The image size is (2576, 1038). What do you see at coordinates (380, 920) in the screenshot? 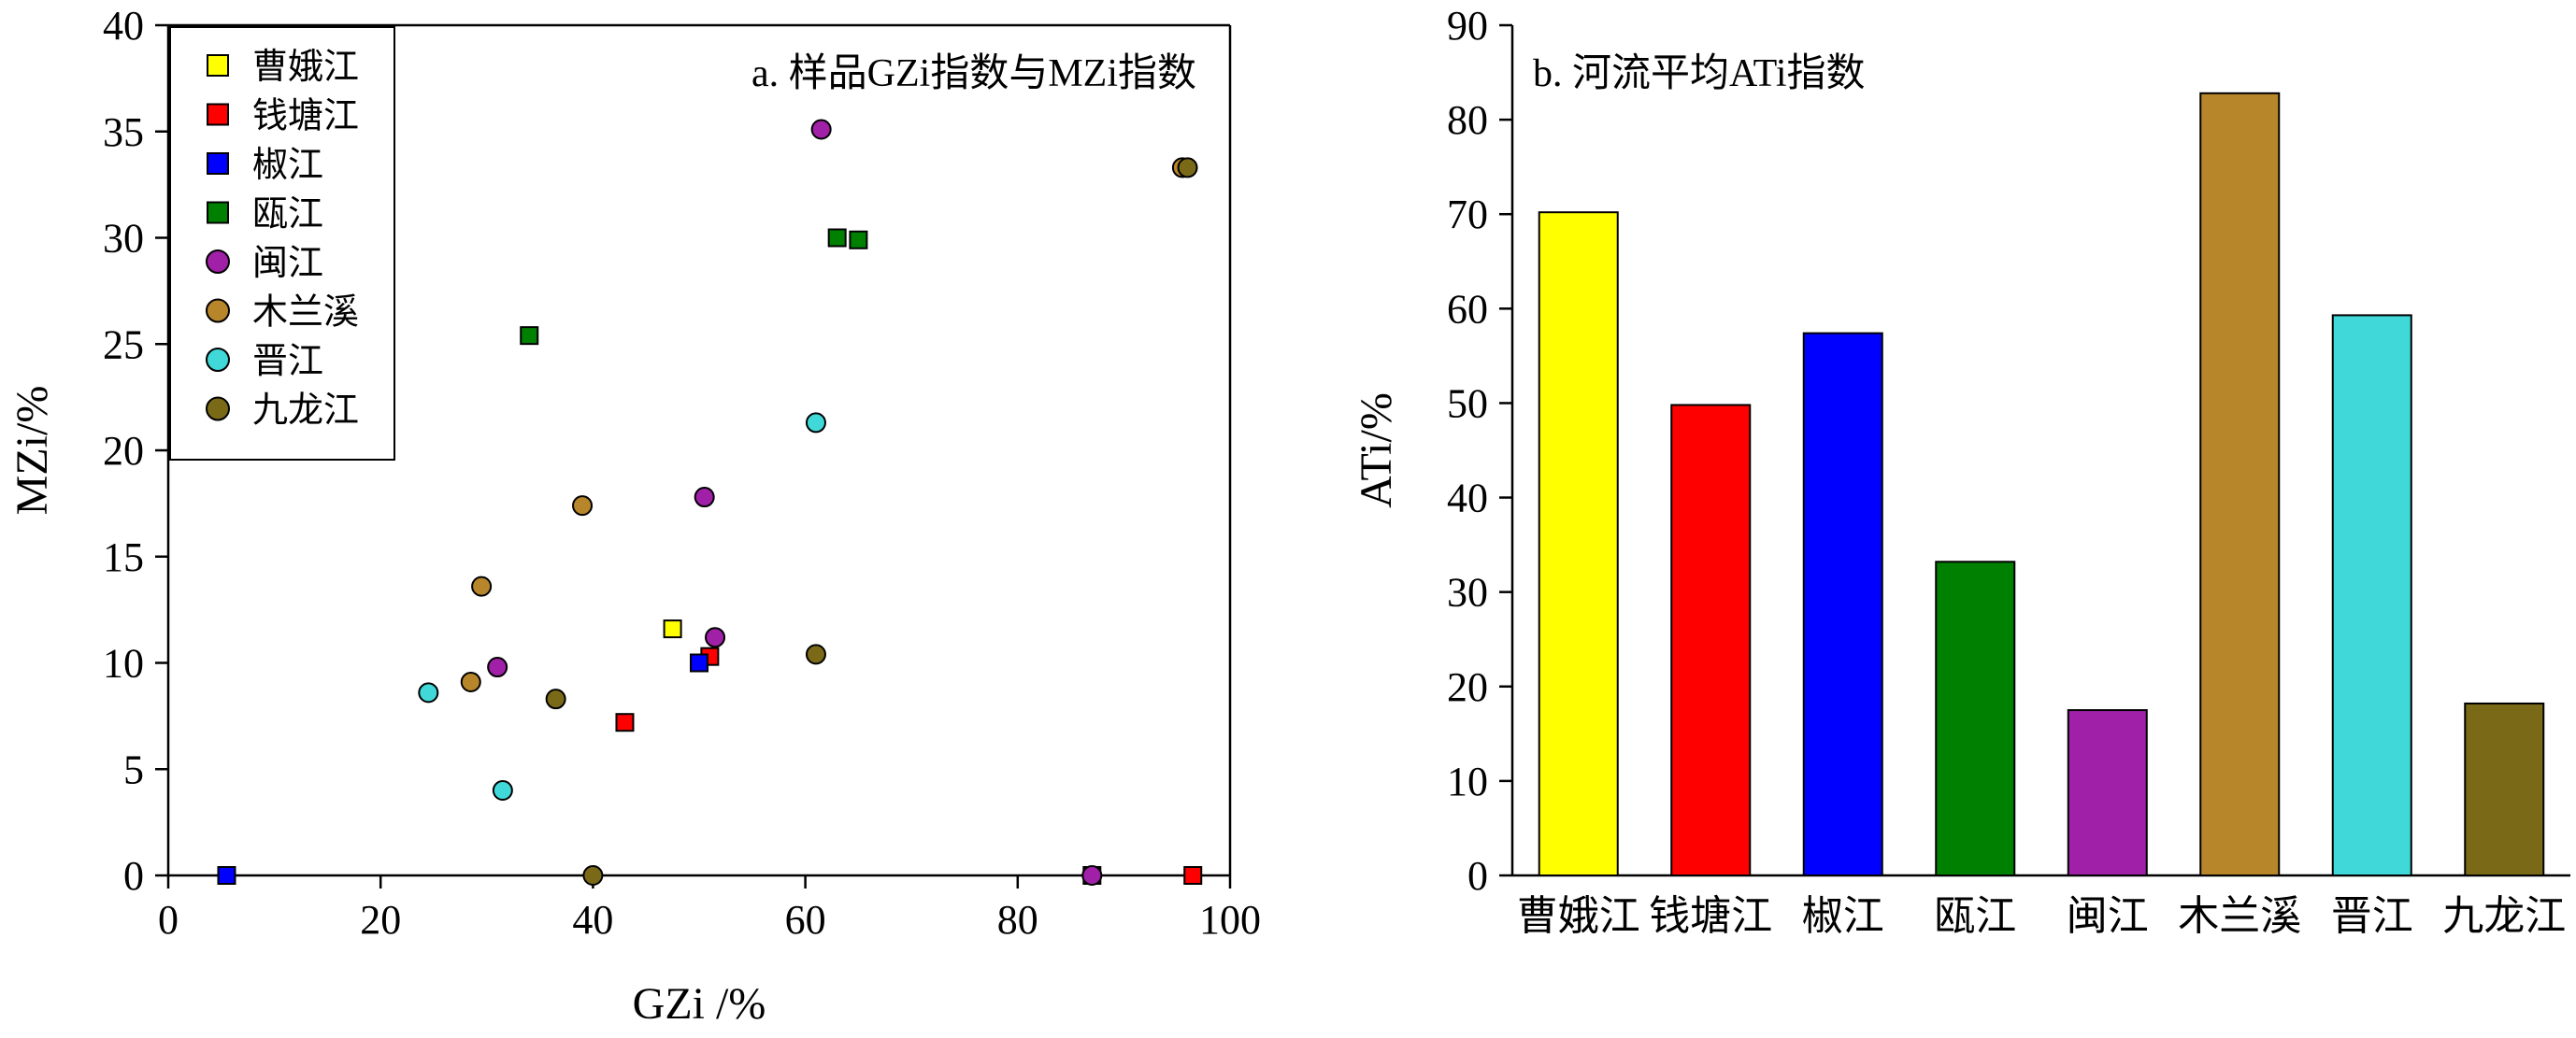
I see `scatter-x-tick-label: 20` at bounding box center [380, 920].